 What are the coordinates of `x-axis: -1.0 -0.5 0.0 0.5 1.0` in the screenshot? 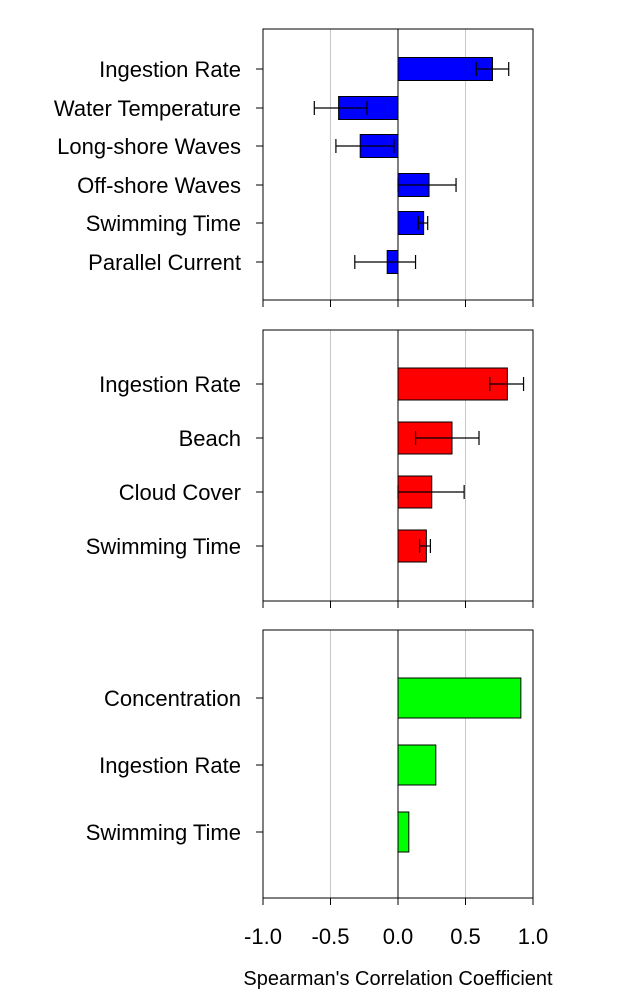 It's located at (396, 936).